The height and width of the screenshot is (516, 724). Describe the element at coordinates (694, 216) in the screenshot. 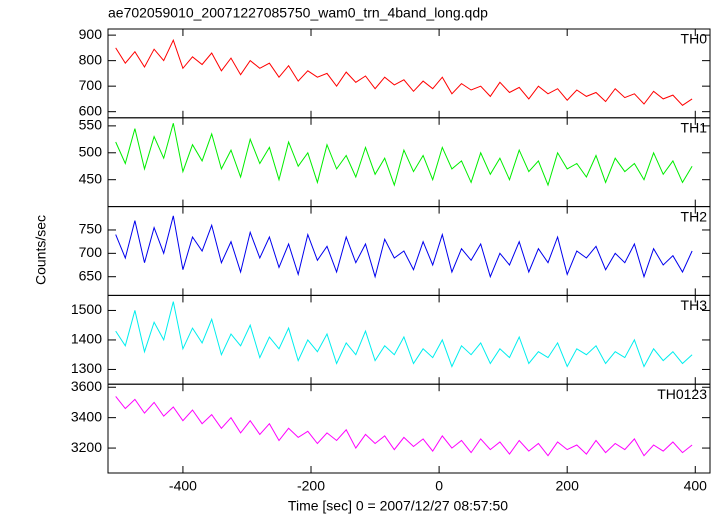

I see `panel-label: TH2` at that location.